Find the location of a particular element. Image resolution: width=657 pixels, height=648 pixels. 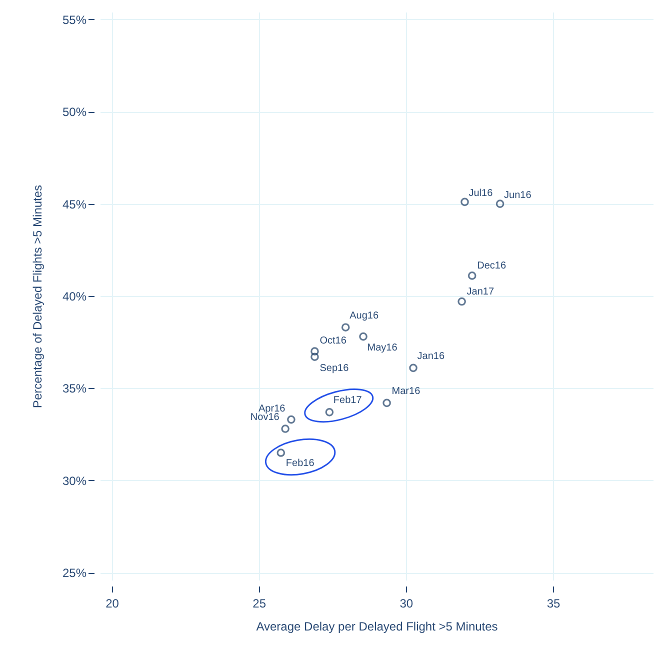

x-tick-label: 30 is located at coordinates (407, 603).